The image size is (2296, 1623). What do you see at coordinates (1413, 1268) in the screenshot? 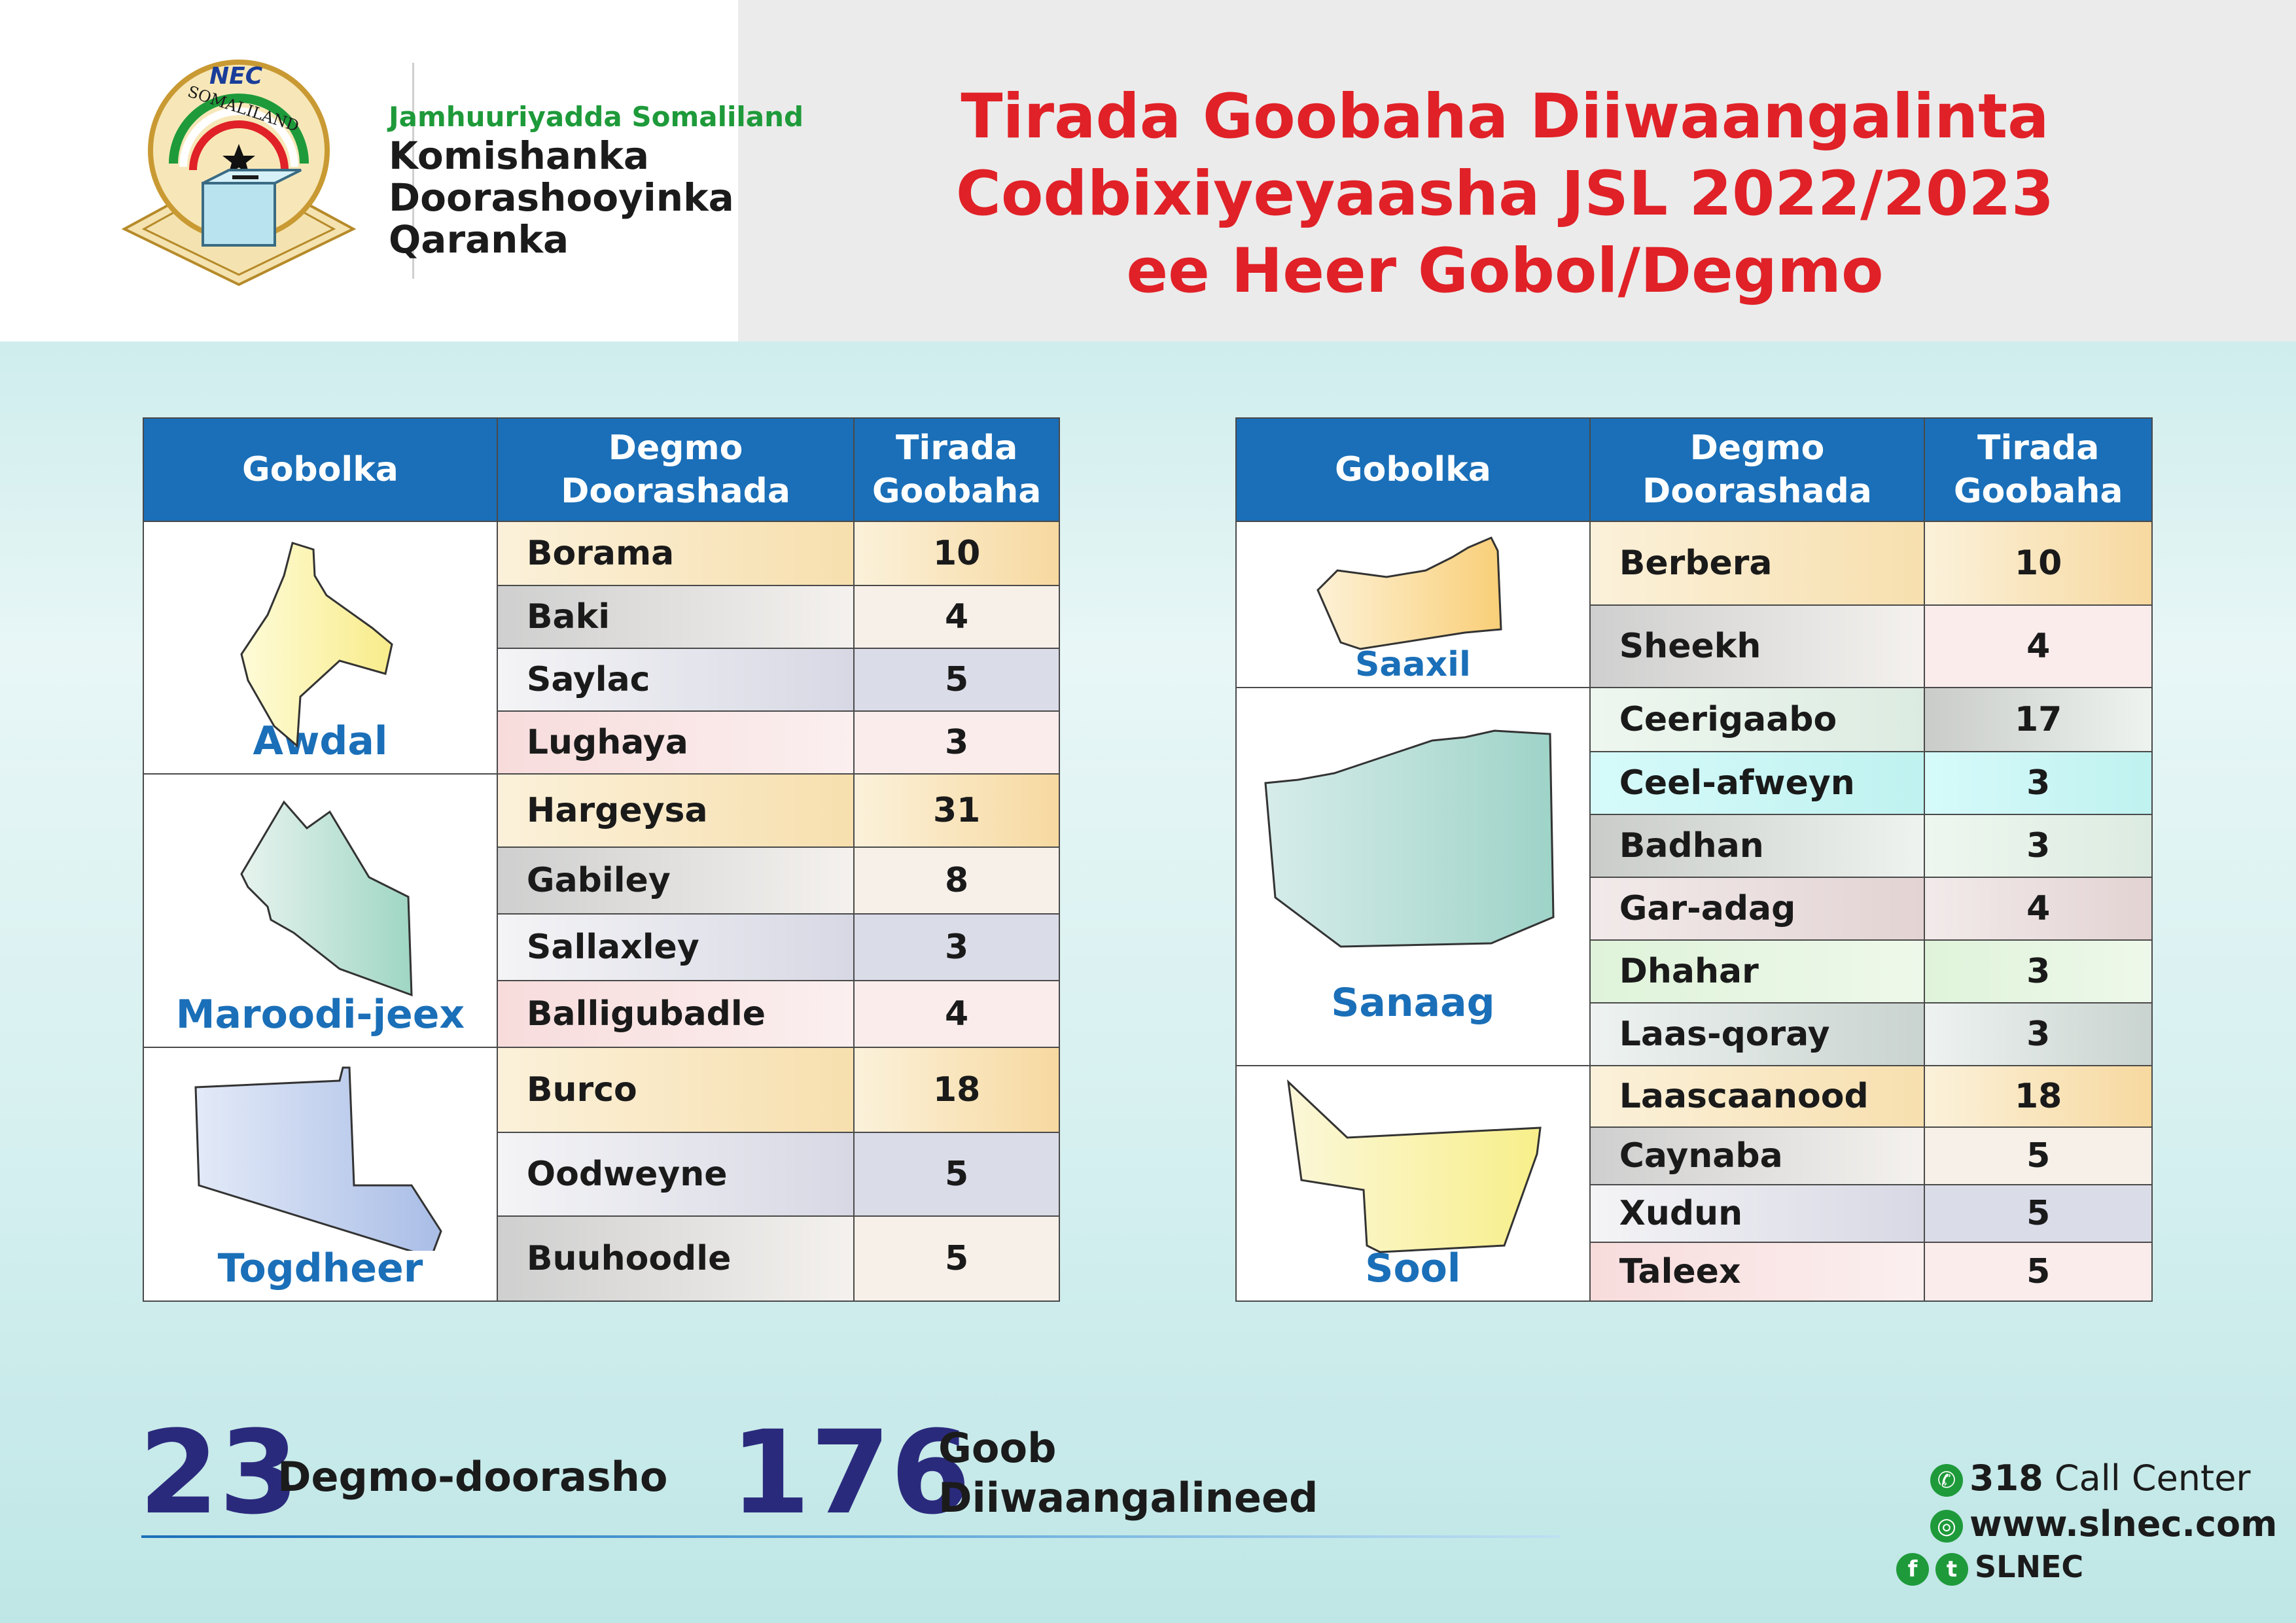
I see `region-name-sool: Sool` at bounding box center [1413, 1268].